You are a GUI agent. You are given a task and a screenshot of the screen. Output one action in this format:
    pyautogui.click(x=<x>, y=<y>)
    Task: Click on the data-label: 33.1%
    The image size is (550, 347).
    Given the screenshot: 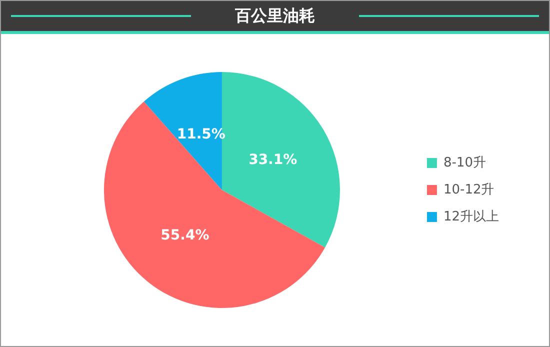 What is the action you would take?
    pyautogui.click(x=273, y=160)
    